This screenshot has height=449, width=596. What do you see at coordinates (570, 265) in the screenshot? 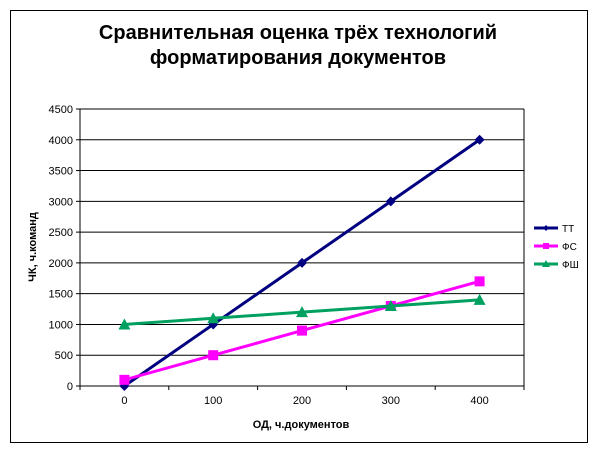
I see `legend-label-3: ФШ` at bounding box center [570, 265].